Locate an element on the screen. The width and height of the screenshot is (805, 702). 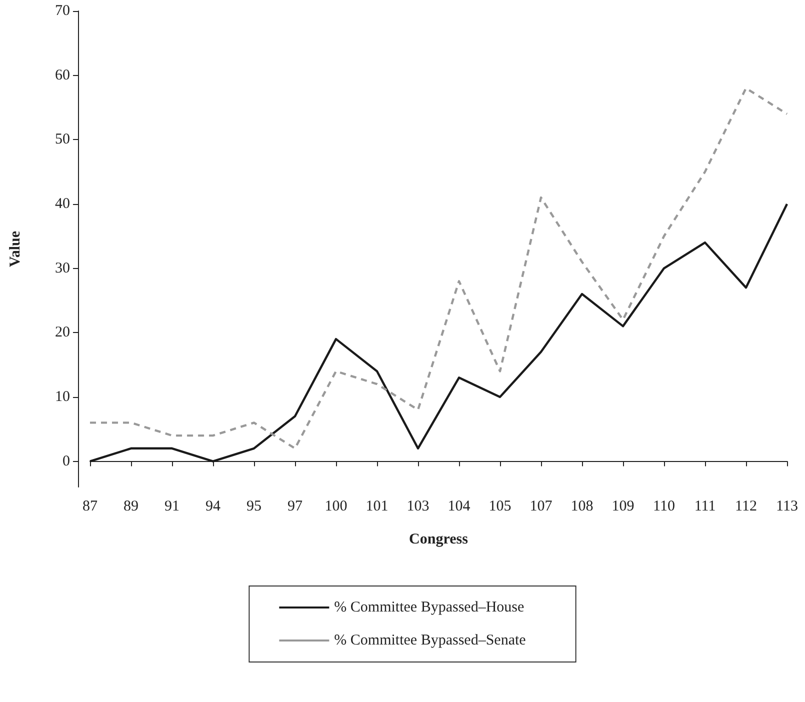
x-tick-label: 107 is located at coordinates (541, 506).